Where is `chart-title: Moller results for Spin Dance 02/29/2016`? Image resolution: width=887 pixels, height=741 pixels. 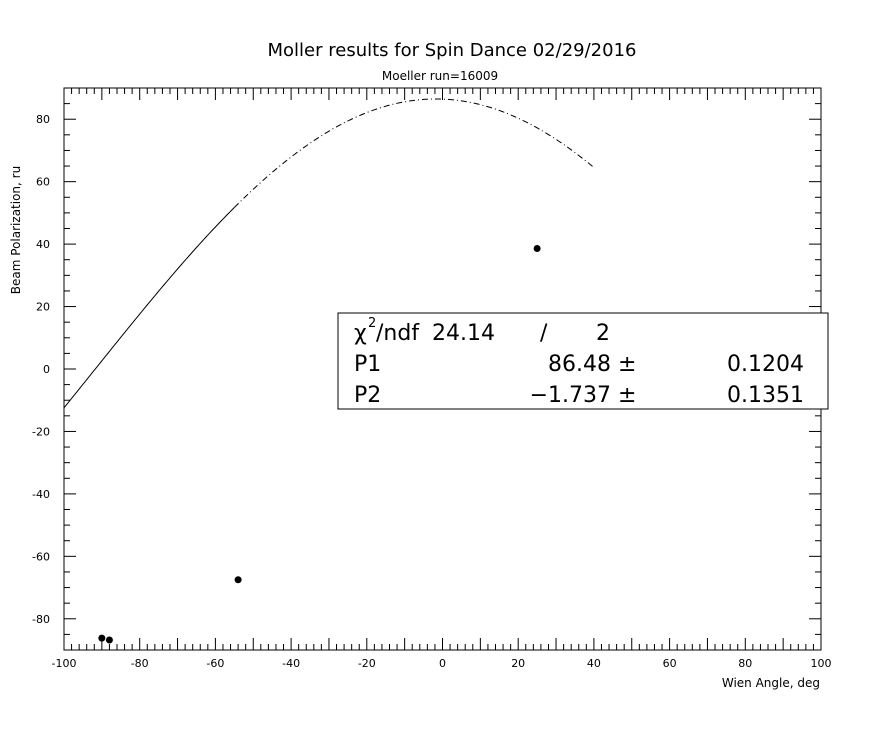 chart-title: Moller results for Spin Dance 02/29/2016 is located at coordinates (452, 50).